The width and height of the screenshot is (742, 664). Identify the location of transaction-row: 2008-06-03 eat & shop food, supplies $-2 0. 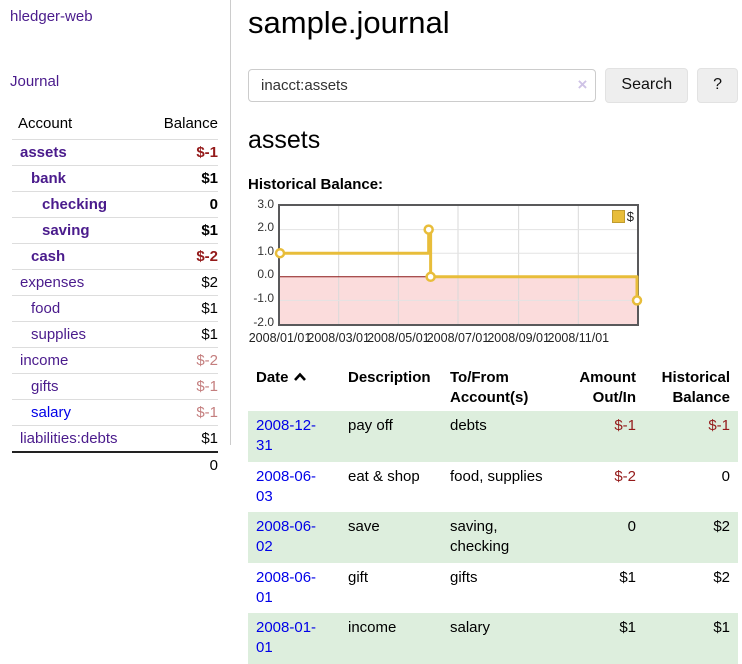
(493, 487).